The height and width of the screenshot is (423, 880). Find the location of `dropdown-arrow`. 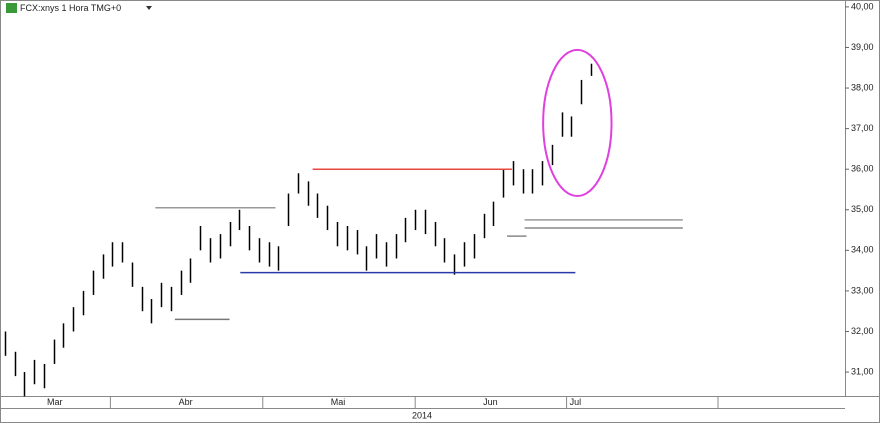

dropdown-arrow is located at coordinates (149, 8).